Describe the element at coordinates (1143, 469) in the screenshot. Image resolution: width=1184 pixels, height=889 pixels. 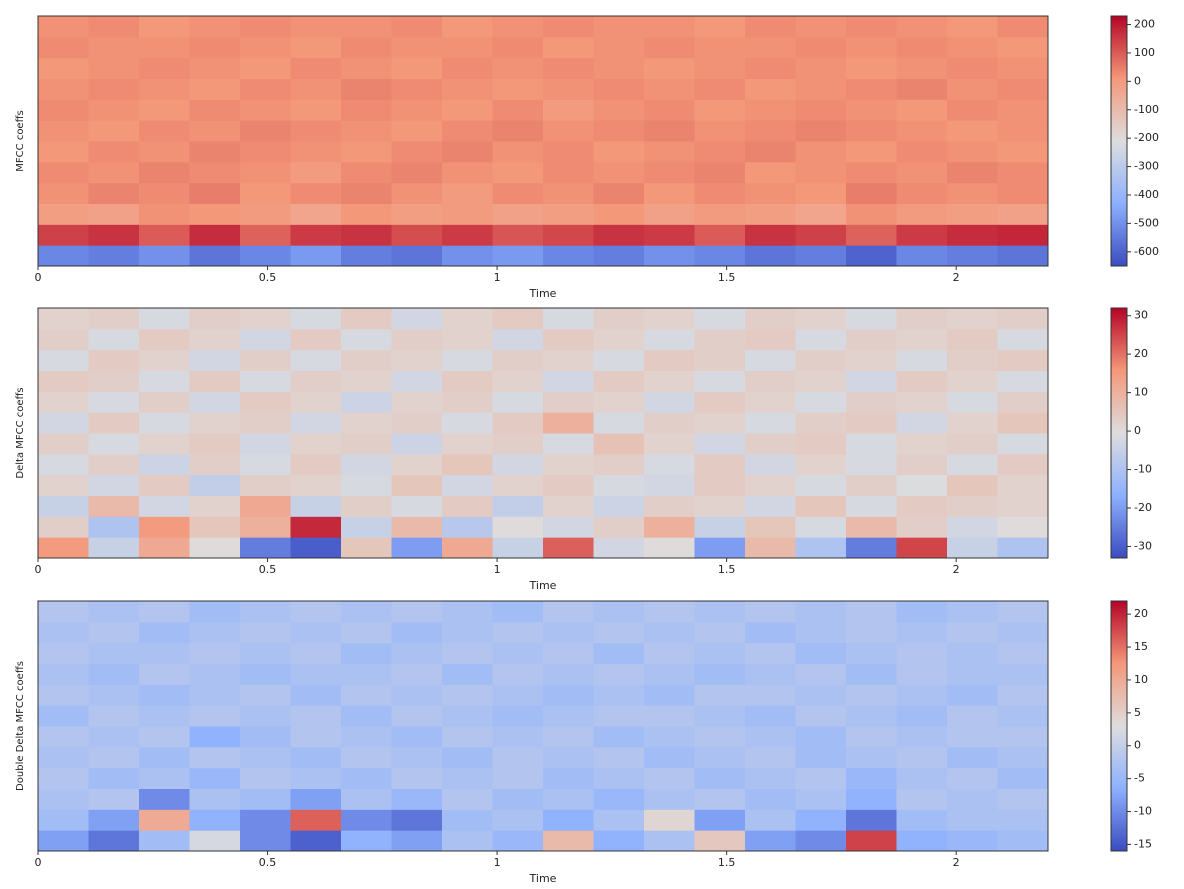
I see `colorbar-tick-label: -10` at that location.